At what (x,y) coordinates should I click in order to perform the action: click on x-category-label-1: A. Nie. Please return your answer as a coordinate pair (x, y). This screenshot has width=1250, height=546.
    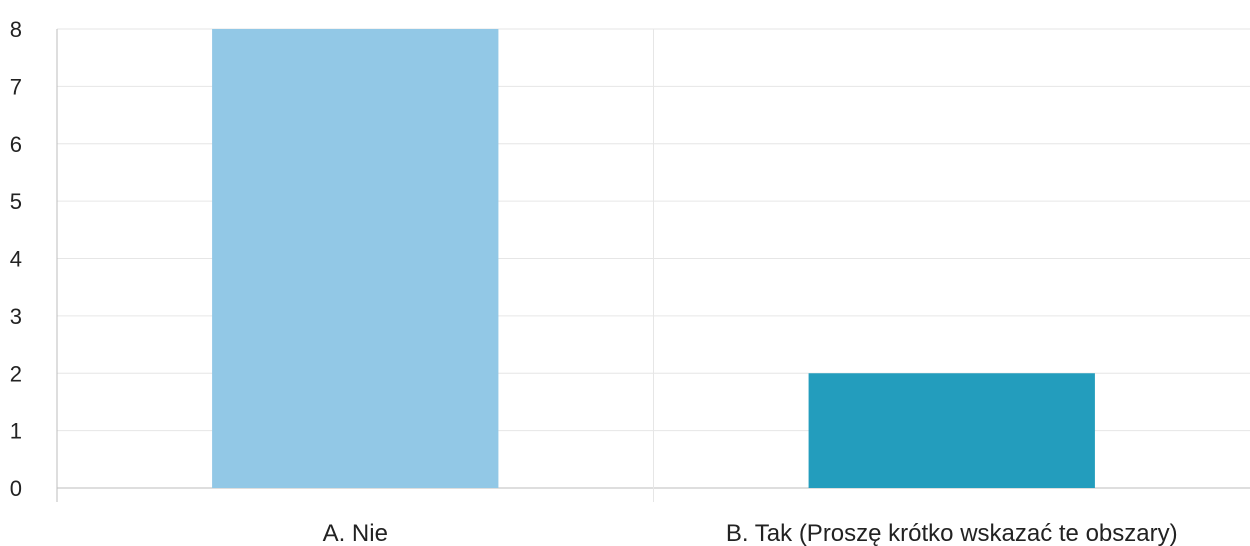
    Looking at the image, I should click on (355, 533).